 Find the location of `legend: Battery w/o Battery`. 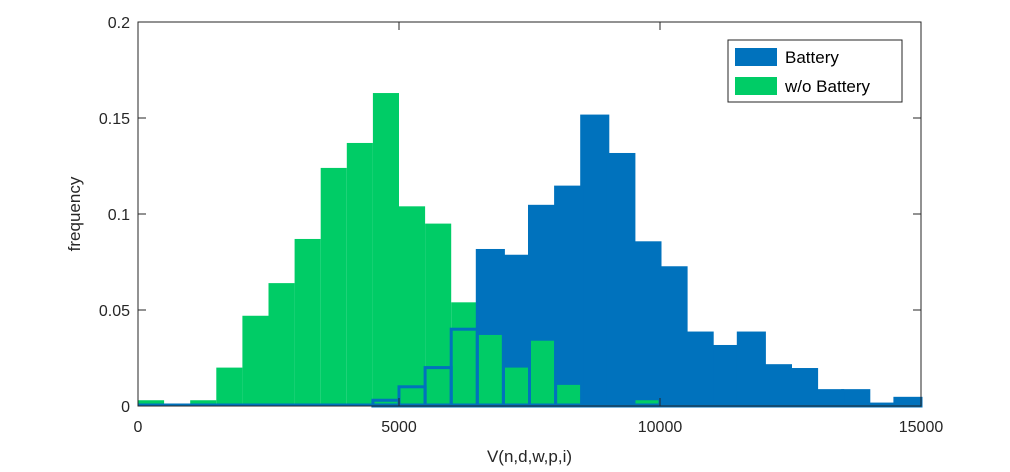

legend: Battery w/o Battery is located at coordinates (815, 71).